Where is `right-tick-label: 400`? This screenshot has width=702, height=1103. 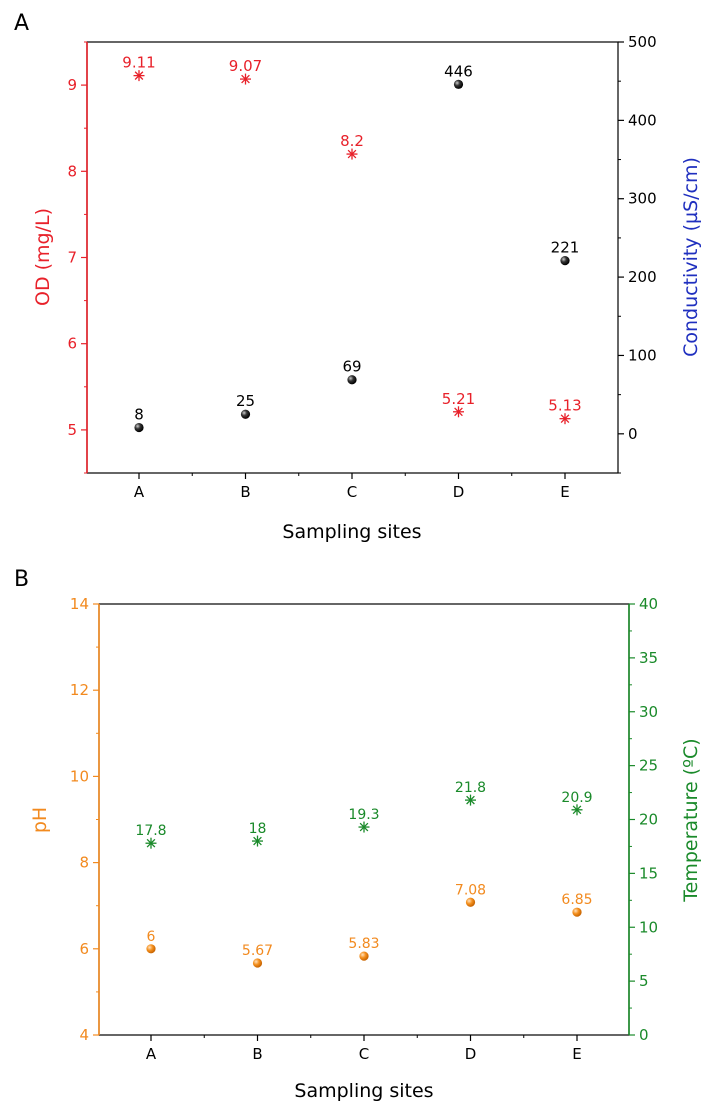 right-tick-label: 400 is located at coordinates (642, 120).